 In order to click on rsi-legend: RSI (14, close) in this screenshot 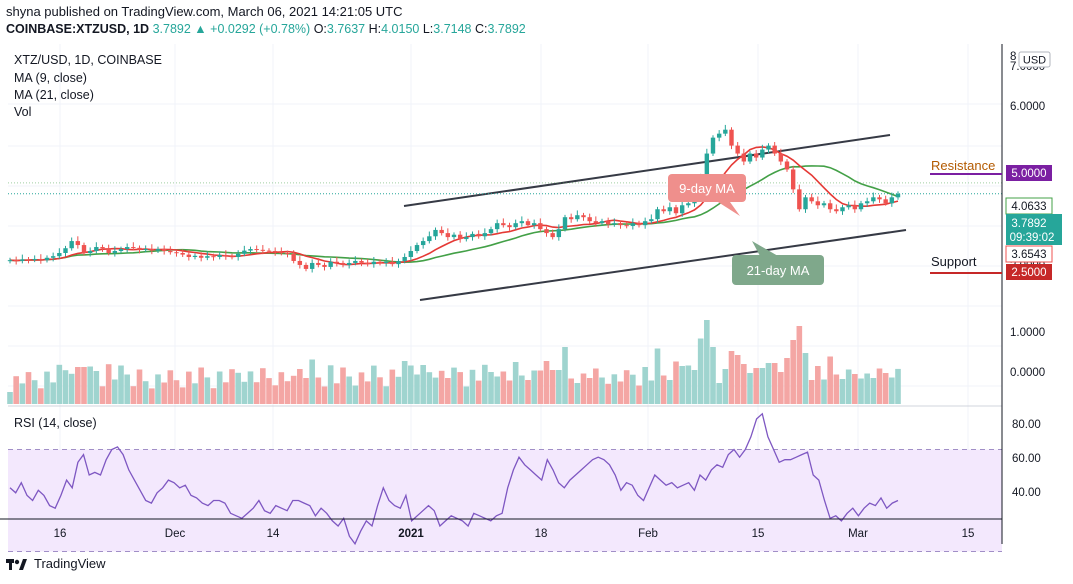, I will do `click(55, 423)`.